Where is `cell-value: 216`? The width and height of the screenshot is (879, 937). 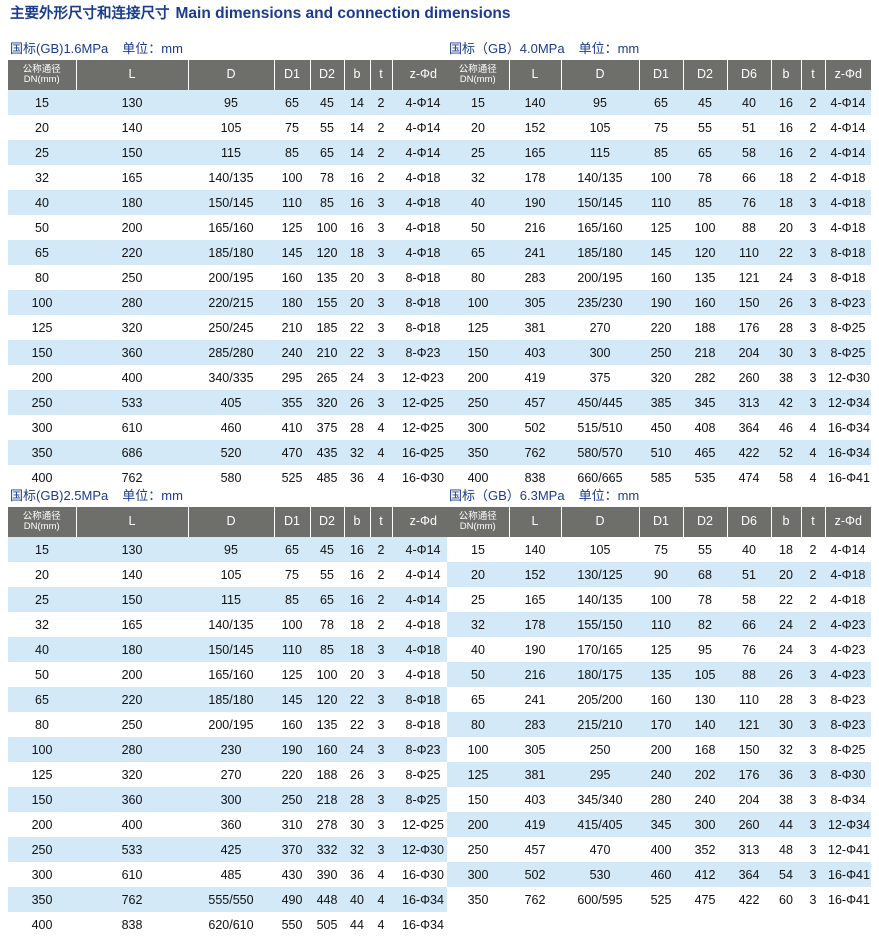
cell-value: 216 is located at coordinates (535, 674).